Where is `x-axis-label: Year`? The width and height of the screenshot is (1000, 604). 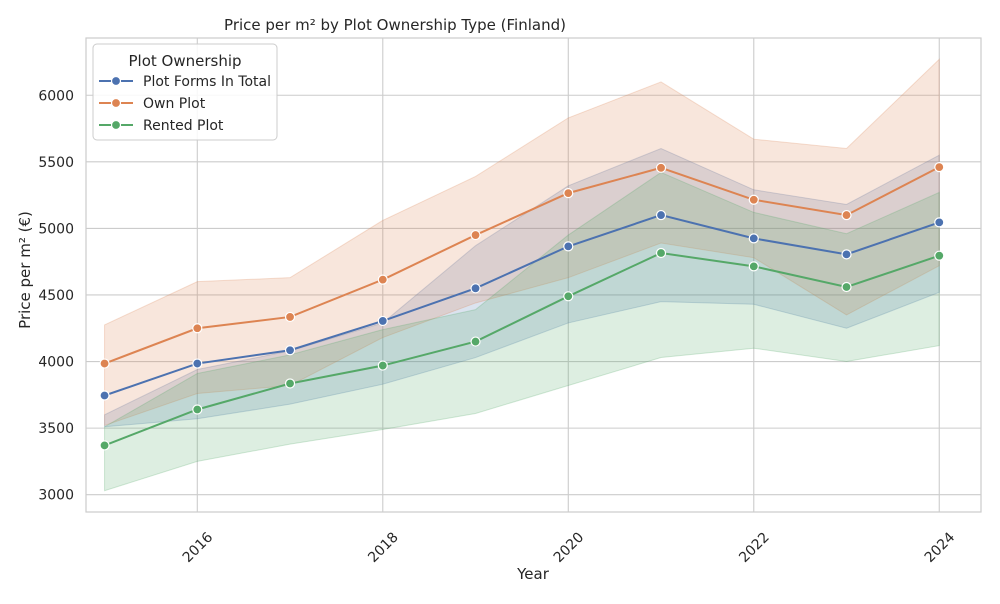 x-axis-label: Year is located at coordinates (533, 574).